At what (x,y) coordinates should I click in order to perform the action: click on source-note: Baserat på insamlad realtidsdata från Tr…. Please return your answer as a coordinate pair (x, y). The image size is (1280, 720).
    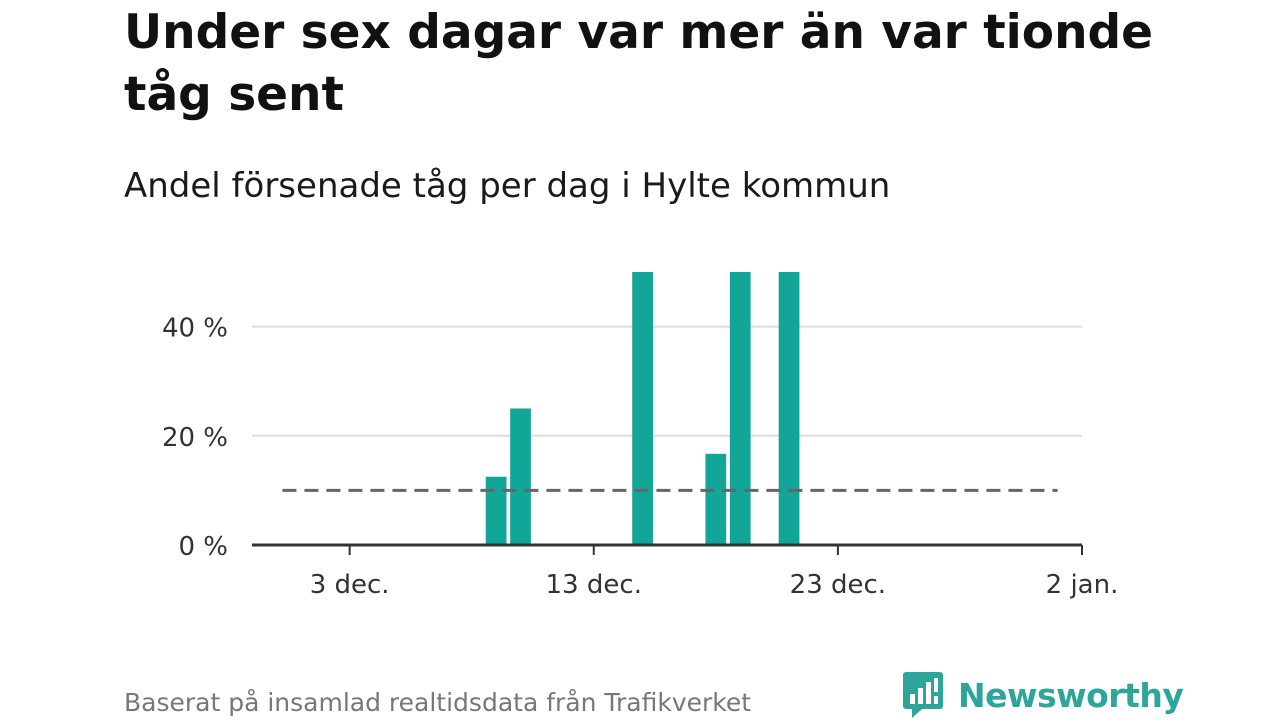
    Looking at the image, I should click on (438, 702).